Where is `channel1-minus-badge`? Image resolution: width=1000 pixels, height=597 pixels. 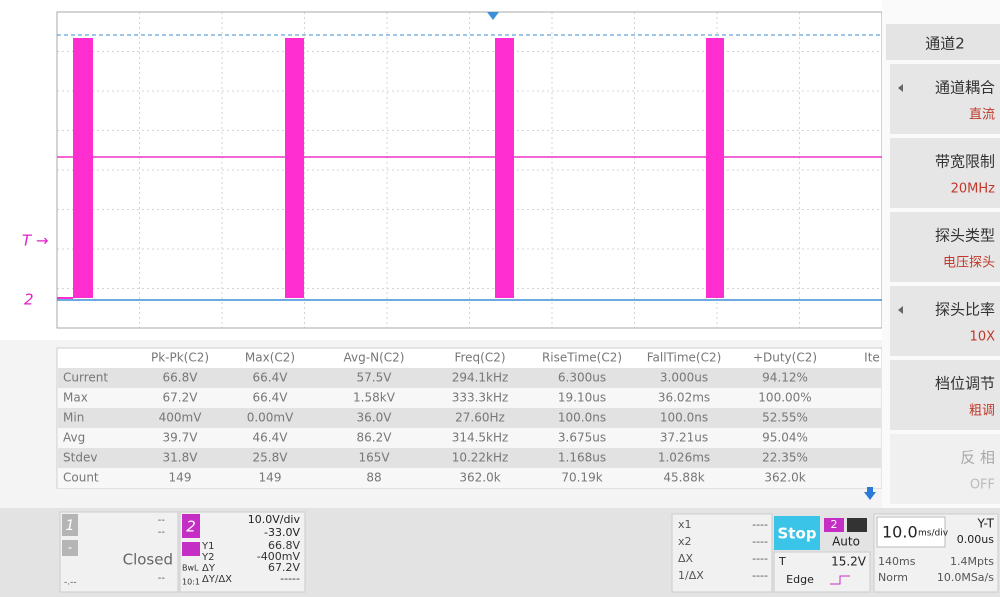
channel1-minus-badge is located at coordinates (70, 548).